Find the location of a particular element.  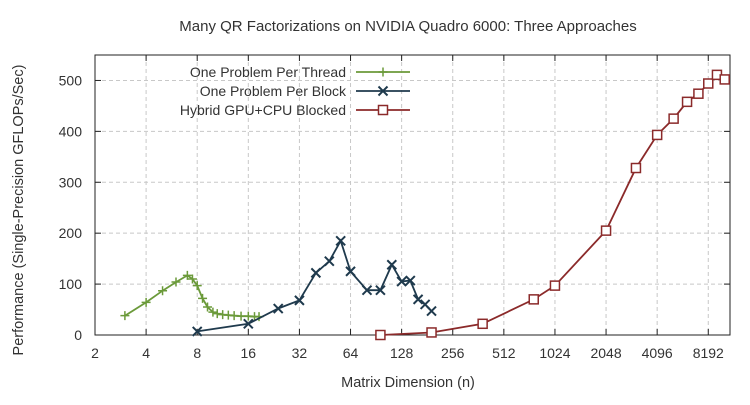

series-line is located at coordinates (315, 285).